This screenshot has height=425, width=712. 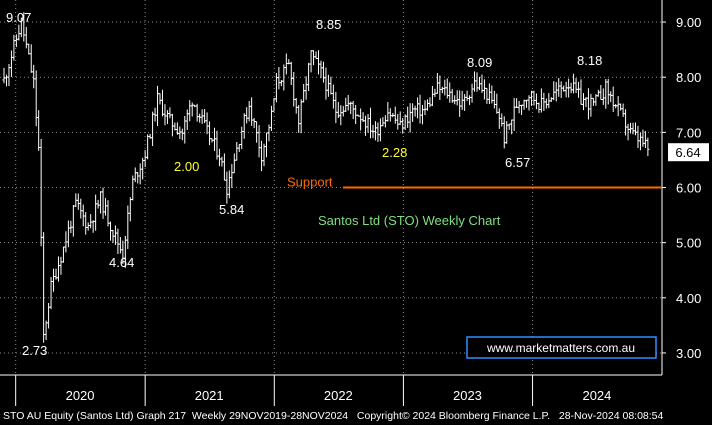 I want to click on y-tick-label: 7.00, so click(x=688, y=132).